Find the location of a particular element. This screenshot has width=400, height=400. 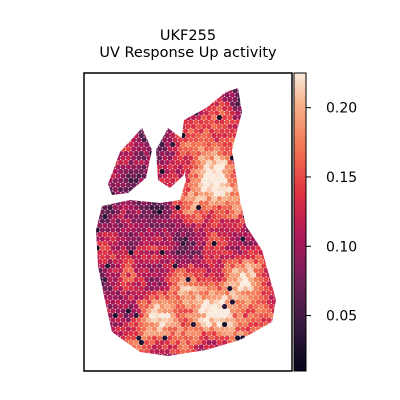

colorbar-tick-label: 0.20 is located at coordinates (341, 109).